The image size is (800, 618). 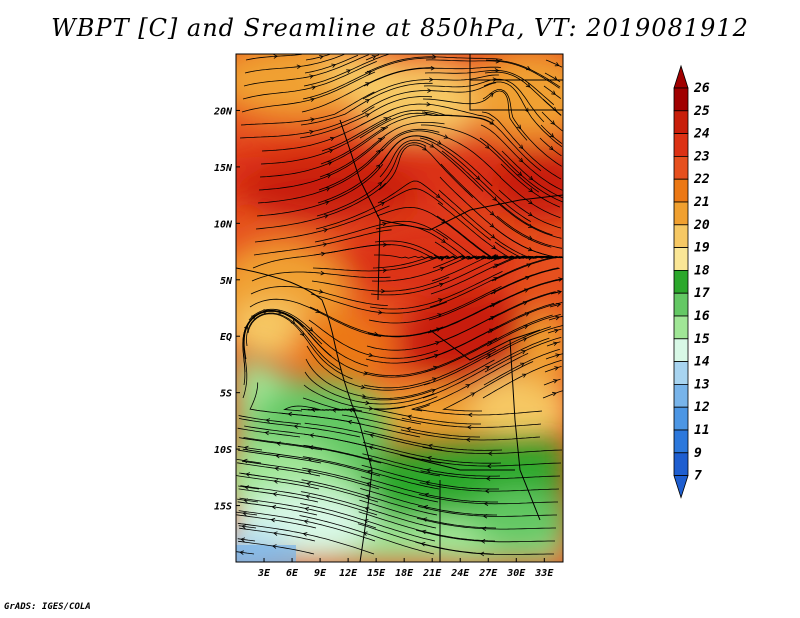 What do you see at coordinates (404, 573) in the screenshot?
I see `x-tick-label: 18E` at bounding box center [404, 573].